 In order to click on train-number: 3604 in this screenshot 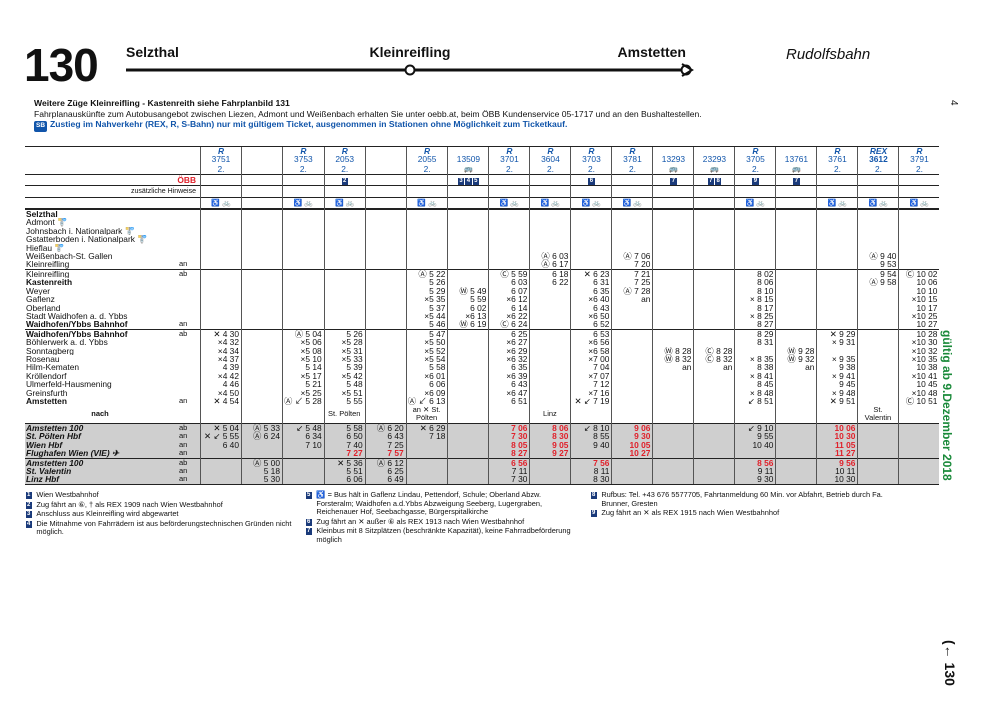, I will do `click(550, 159)`.